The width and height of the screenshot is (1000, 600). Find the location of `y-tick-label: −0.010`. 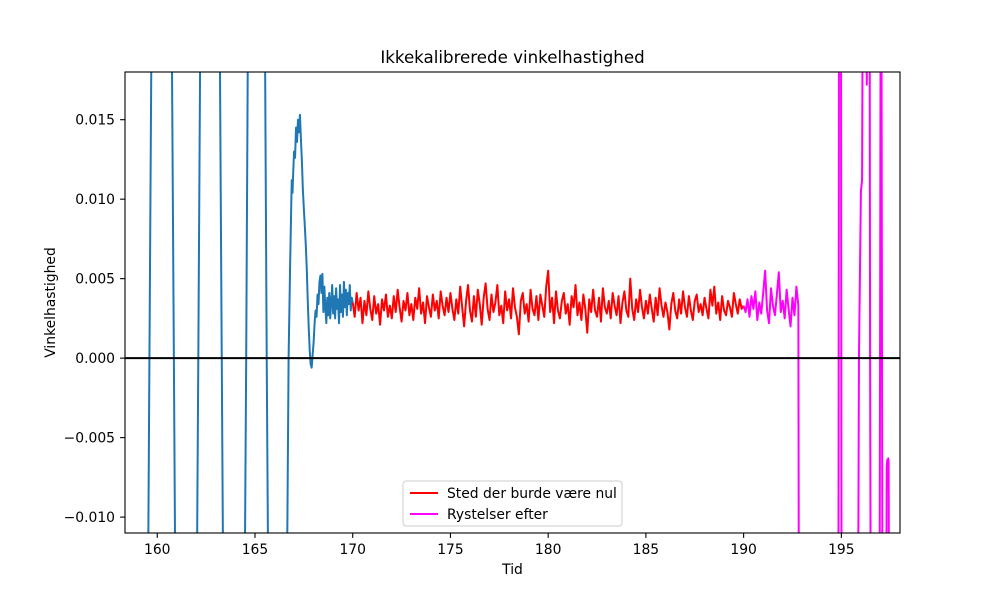

y-tick-label: −0.010 is located at coordinates (89, 518).